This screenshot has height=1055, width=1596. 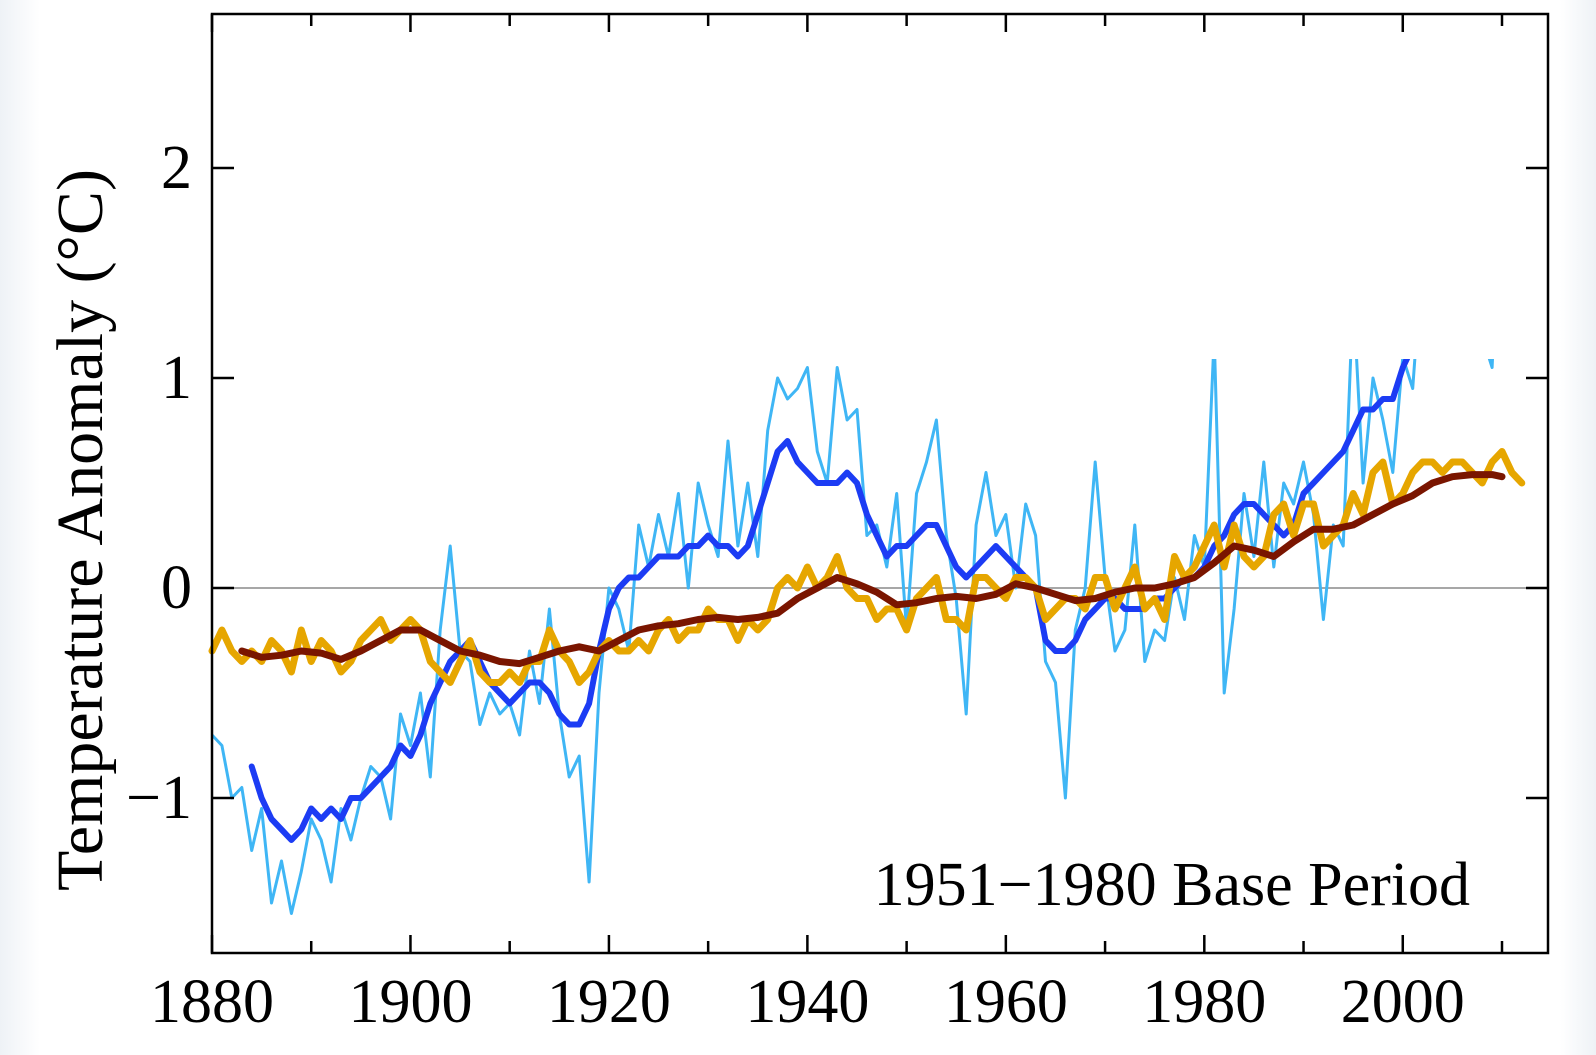 I want to click on x-tick-label-1940: 1940, so click(x=807, y=1002).